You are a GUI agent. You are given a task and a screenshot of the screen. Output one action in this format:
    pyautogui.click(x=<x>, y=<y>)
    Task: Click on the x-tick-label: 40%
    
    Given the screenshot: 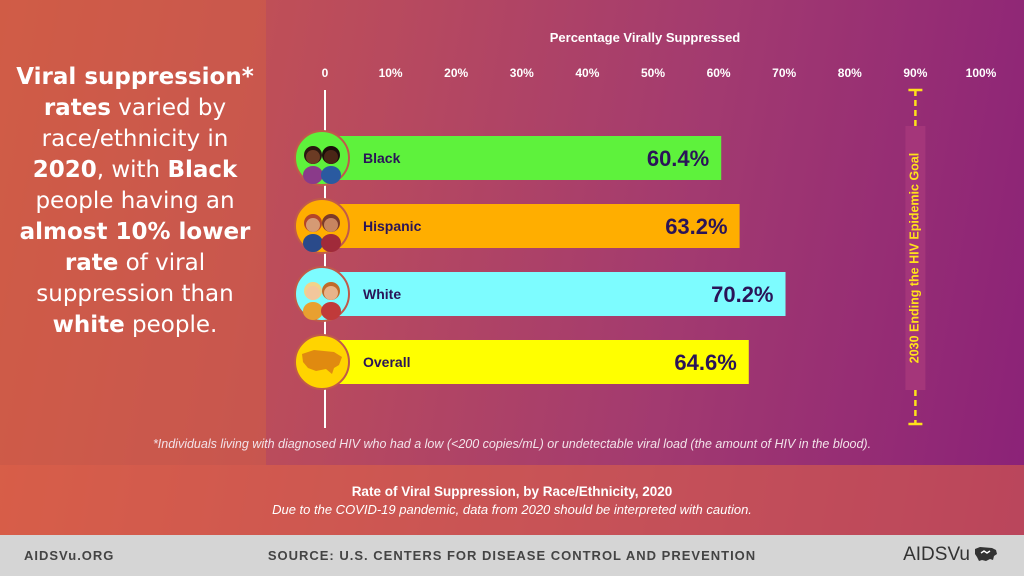 What is the action you would take?
    pyautogui.click(x=587, y=73)
    